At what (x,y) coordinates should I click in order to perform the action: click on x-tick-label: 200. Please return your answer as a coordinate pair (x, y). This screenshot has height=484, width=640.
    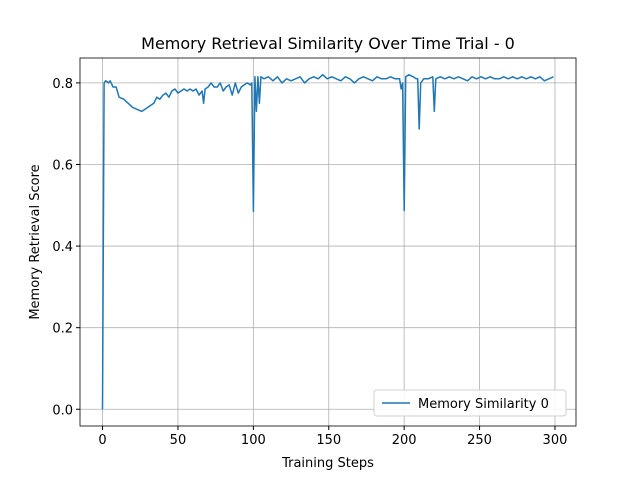
    Looking at the image, I should click on (404, 440).